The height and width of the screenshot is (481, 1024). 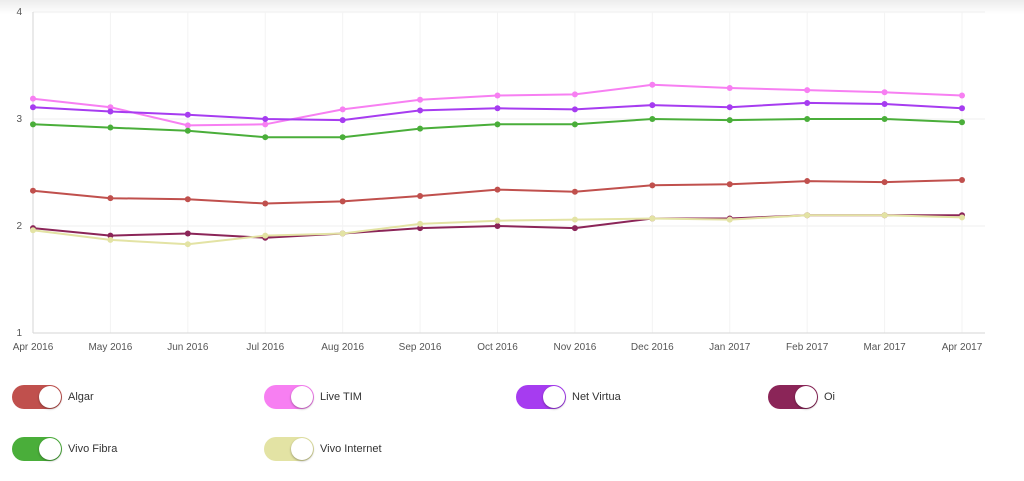 I want to click on legend-item-net-virtua: Net Virtua, so click(x=568, y=397).